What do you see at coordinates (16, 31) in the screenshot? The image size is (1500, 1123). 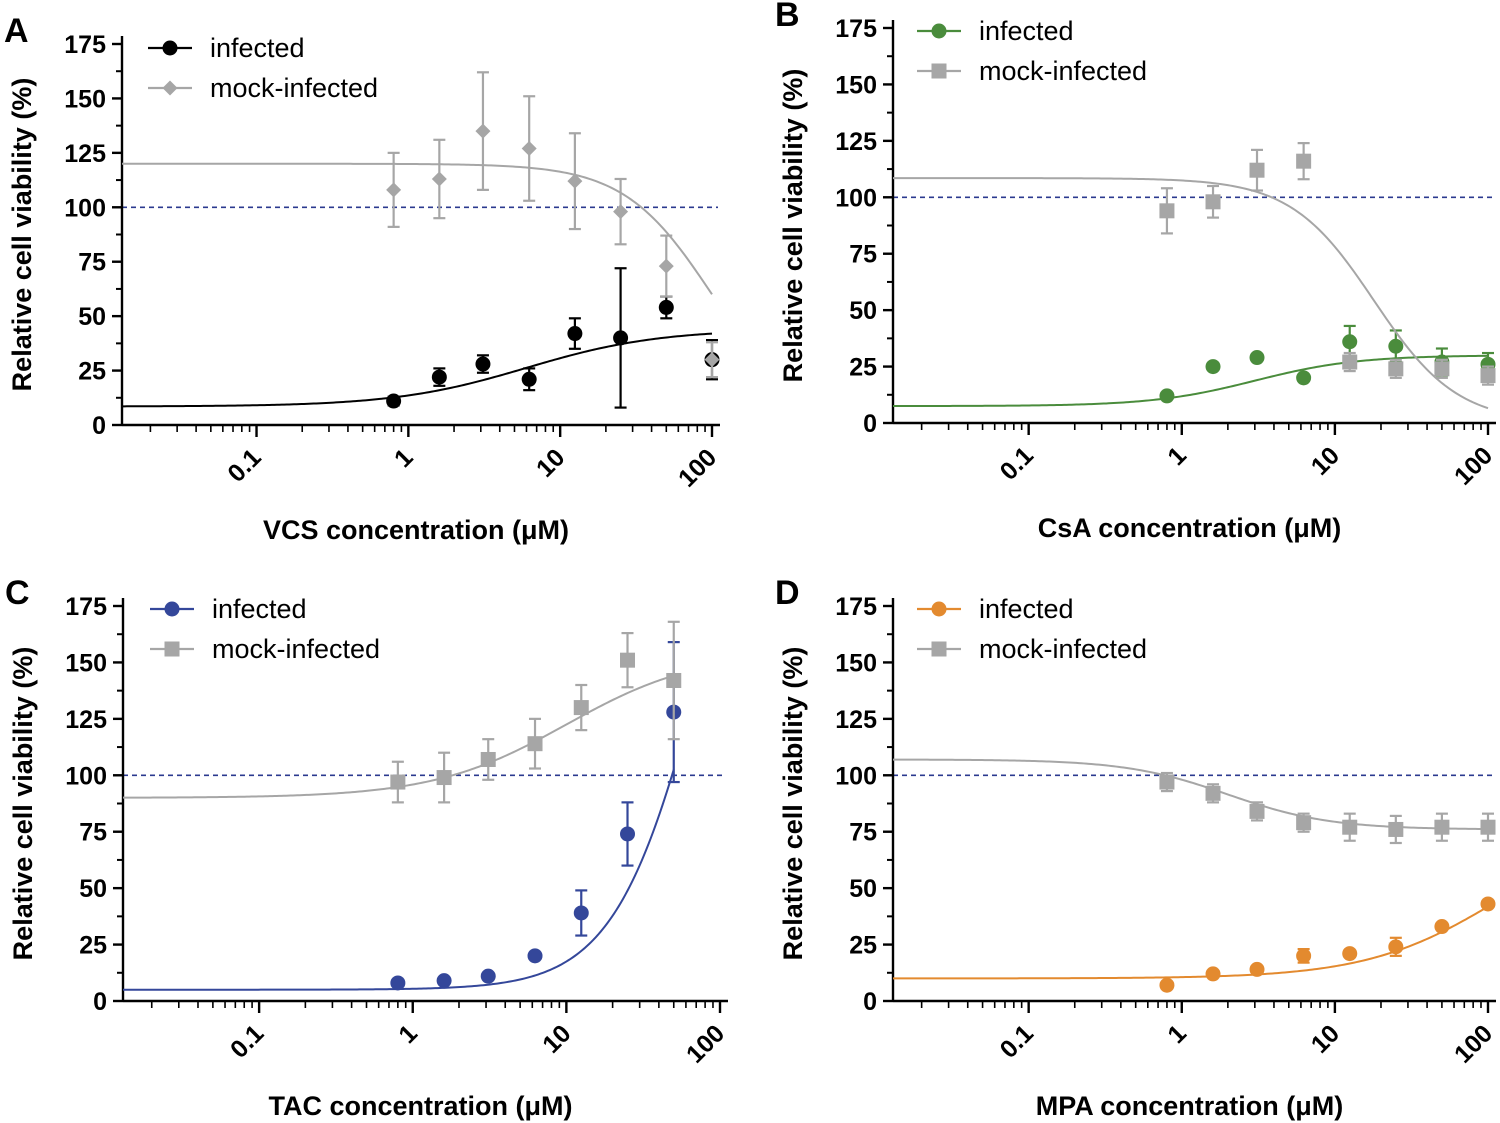 I see `panel-letter: A` at bounding box center [16, 31].